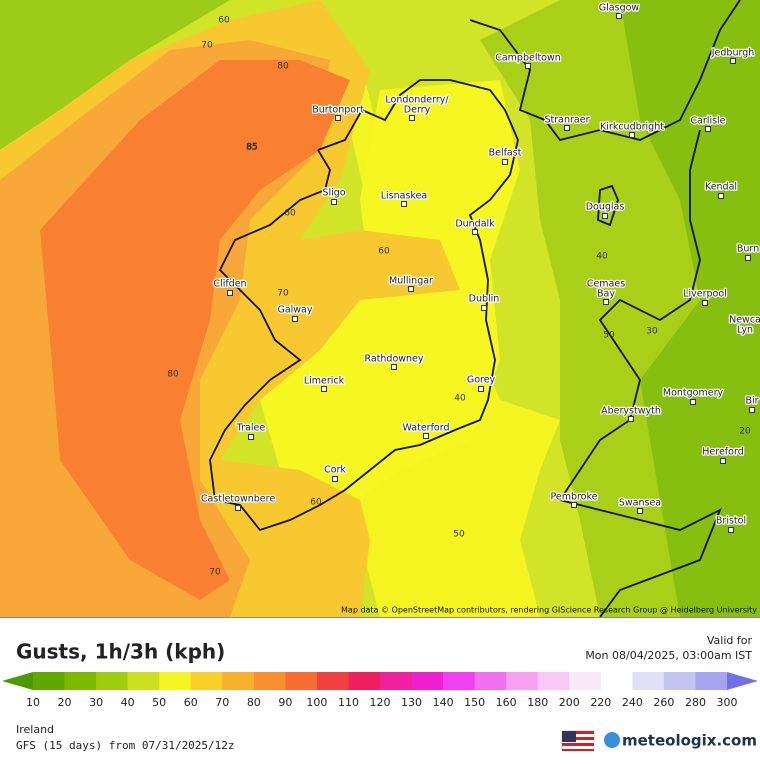 Image resolution: width=760 pixels, height=764 pixels. I want to click on us-flag, so click(578, 741).